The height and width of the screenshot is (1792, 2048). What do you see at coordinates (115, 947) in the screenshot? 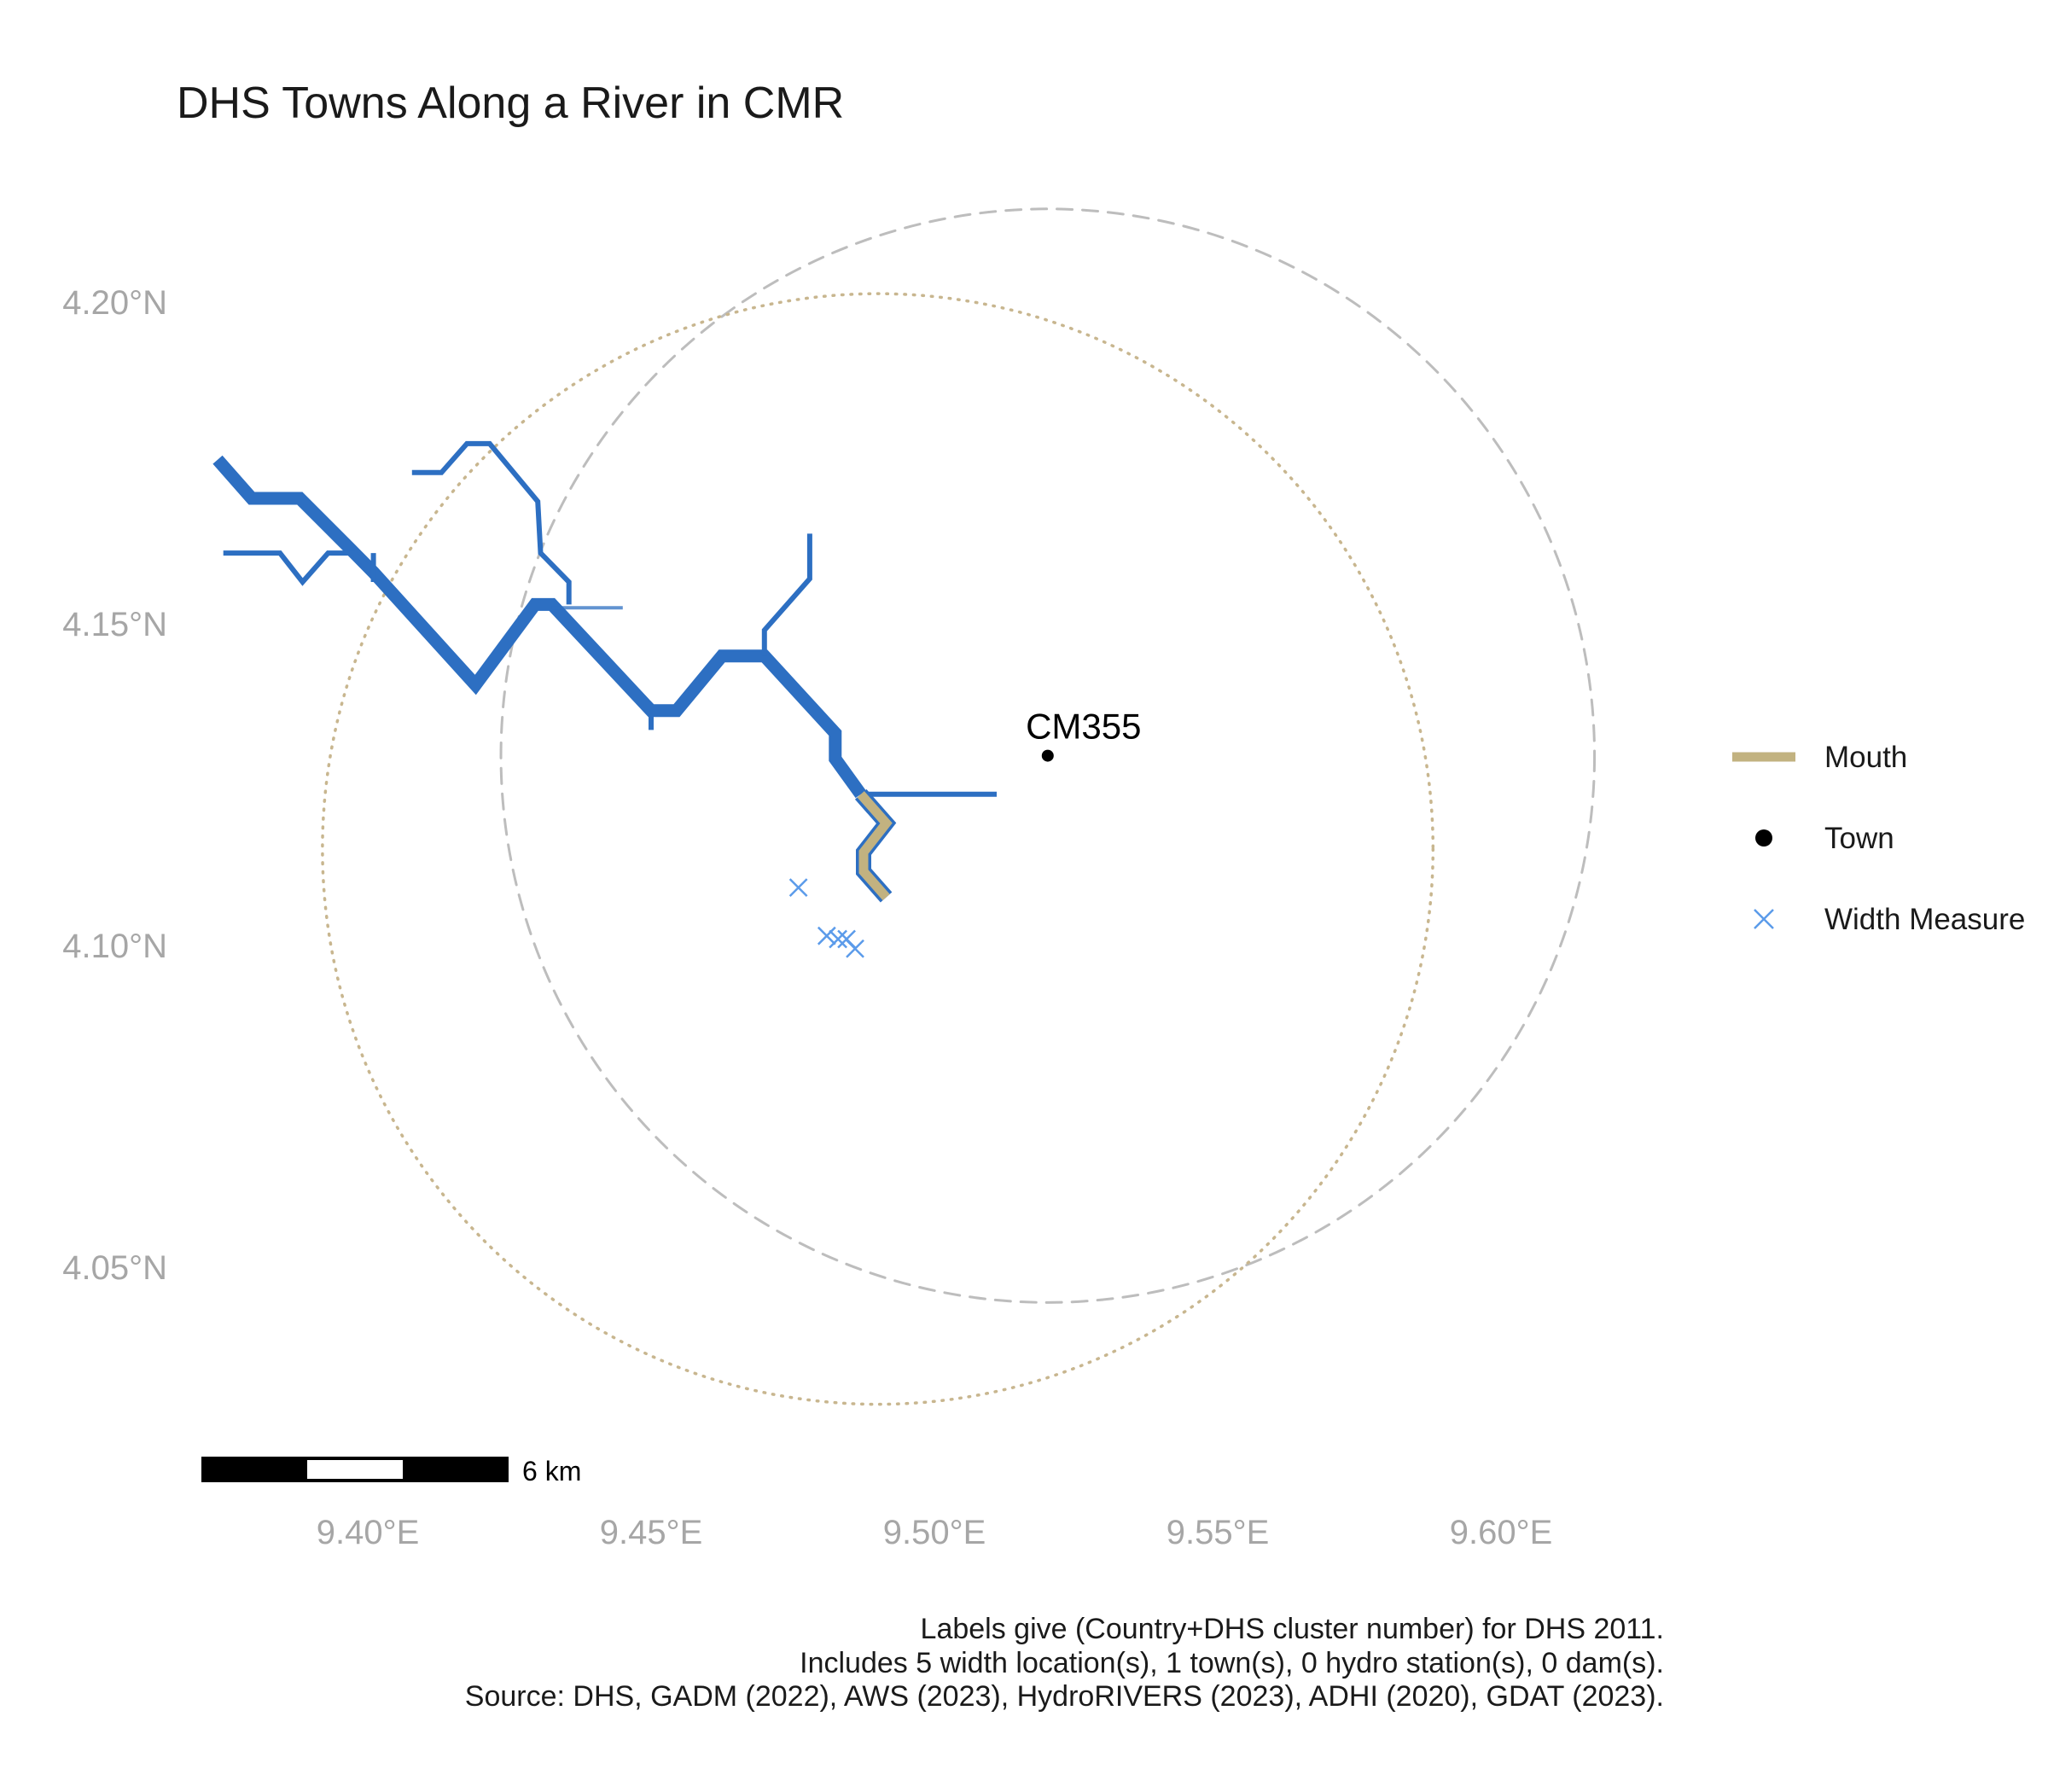
I see `y-tick-label: 4.10°N` at bounding box center [115, 947].